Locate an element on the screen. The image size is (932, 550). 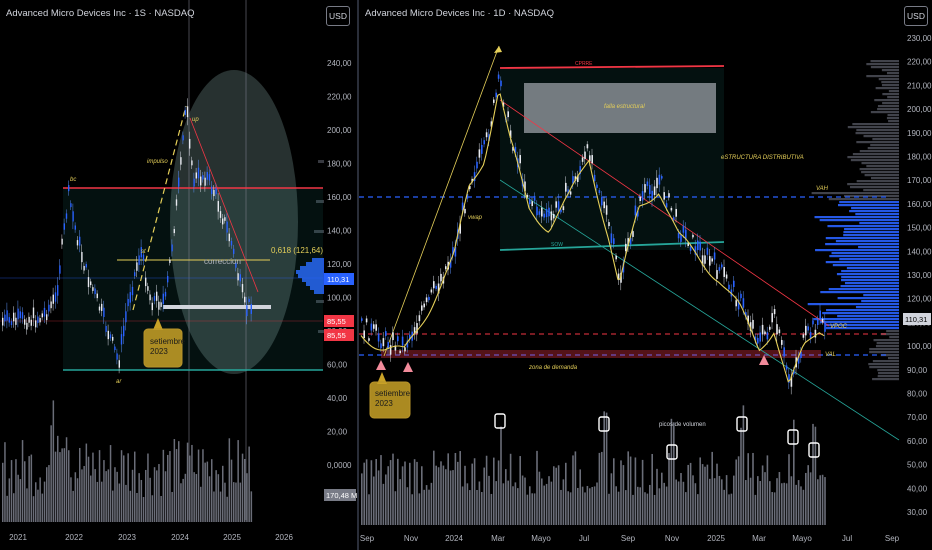
time-tick: Mar is located at coordinates (759, 538).